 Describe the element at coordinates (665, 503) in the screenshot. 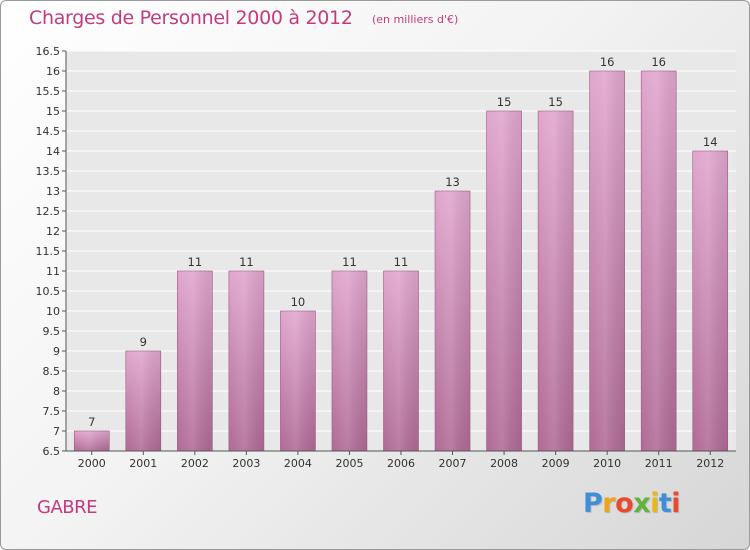

I see `logo-letter: t` at that location.